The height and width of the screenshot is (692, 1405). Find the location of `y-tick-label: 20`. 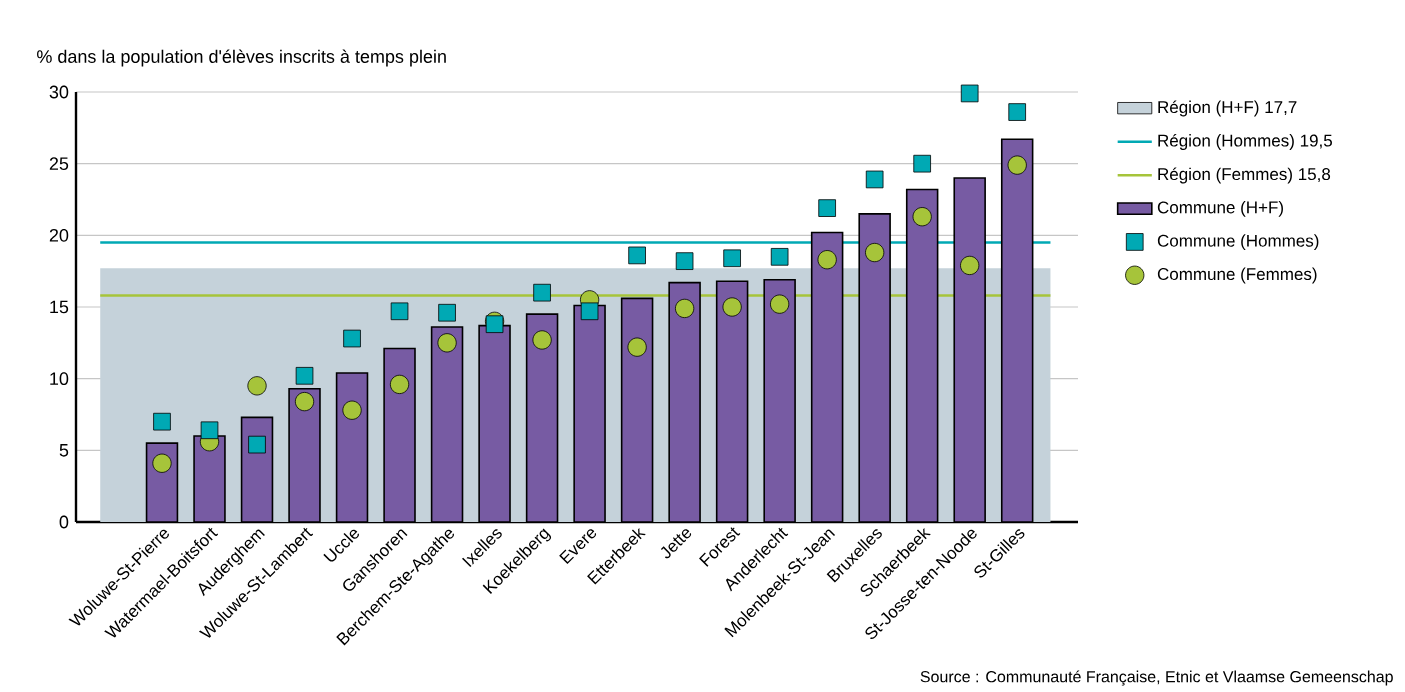

y-tick-label: 20 is located at coordinates (59, 235).